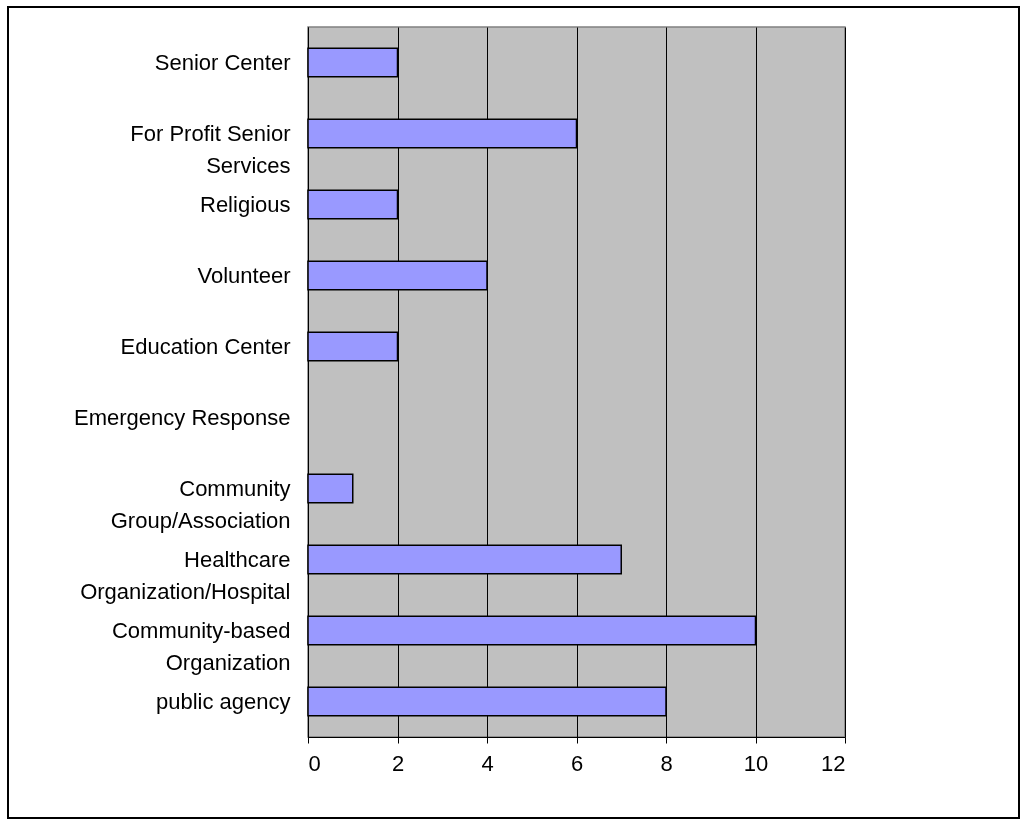 Image resolution: width=1023 pixels, height=821 pixels. What do you see at coordinates (182, 417) in the screenshot?
I see `y-tick-label: Emergency Response` at bounding box center [182, 417].